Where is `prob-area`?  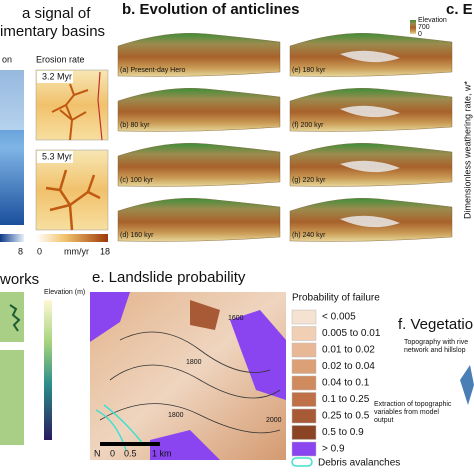
prob-area is located at coordinates (205, 315).